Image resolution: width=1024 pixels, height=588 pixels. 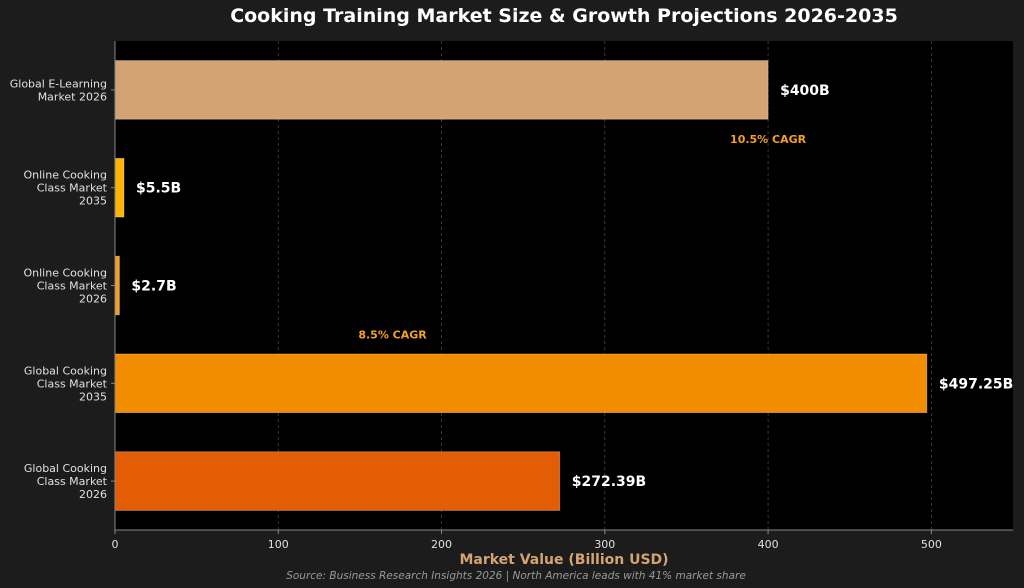 What do you see at coordinates (604, 544) in the screenshot?
I see `x-tick-label: 300` at bounding box center [604, 544].